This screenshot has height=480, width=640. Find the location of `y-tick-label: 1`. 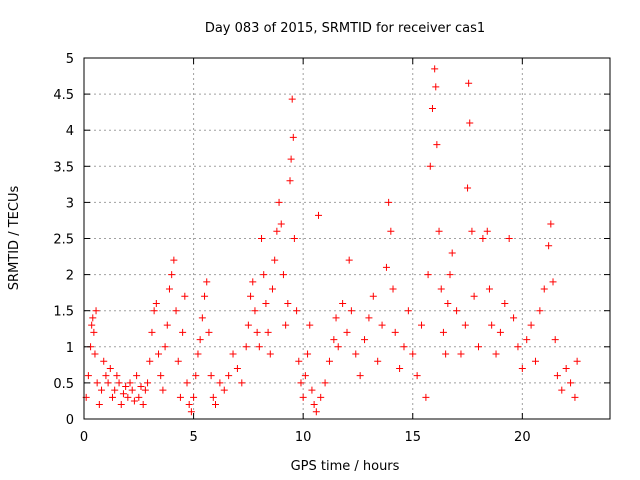

y-tick-label: 1 is located at coordinates (70, 348).